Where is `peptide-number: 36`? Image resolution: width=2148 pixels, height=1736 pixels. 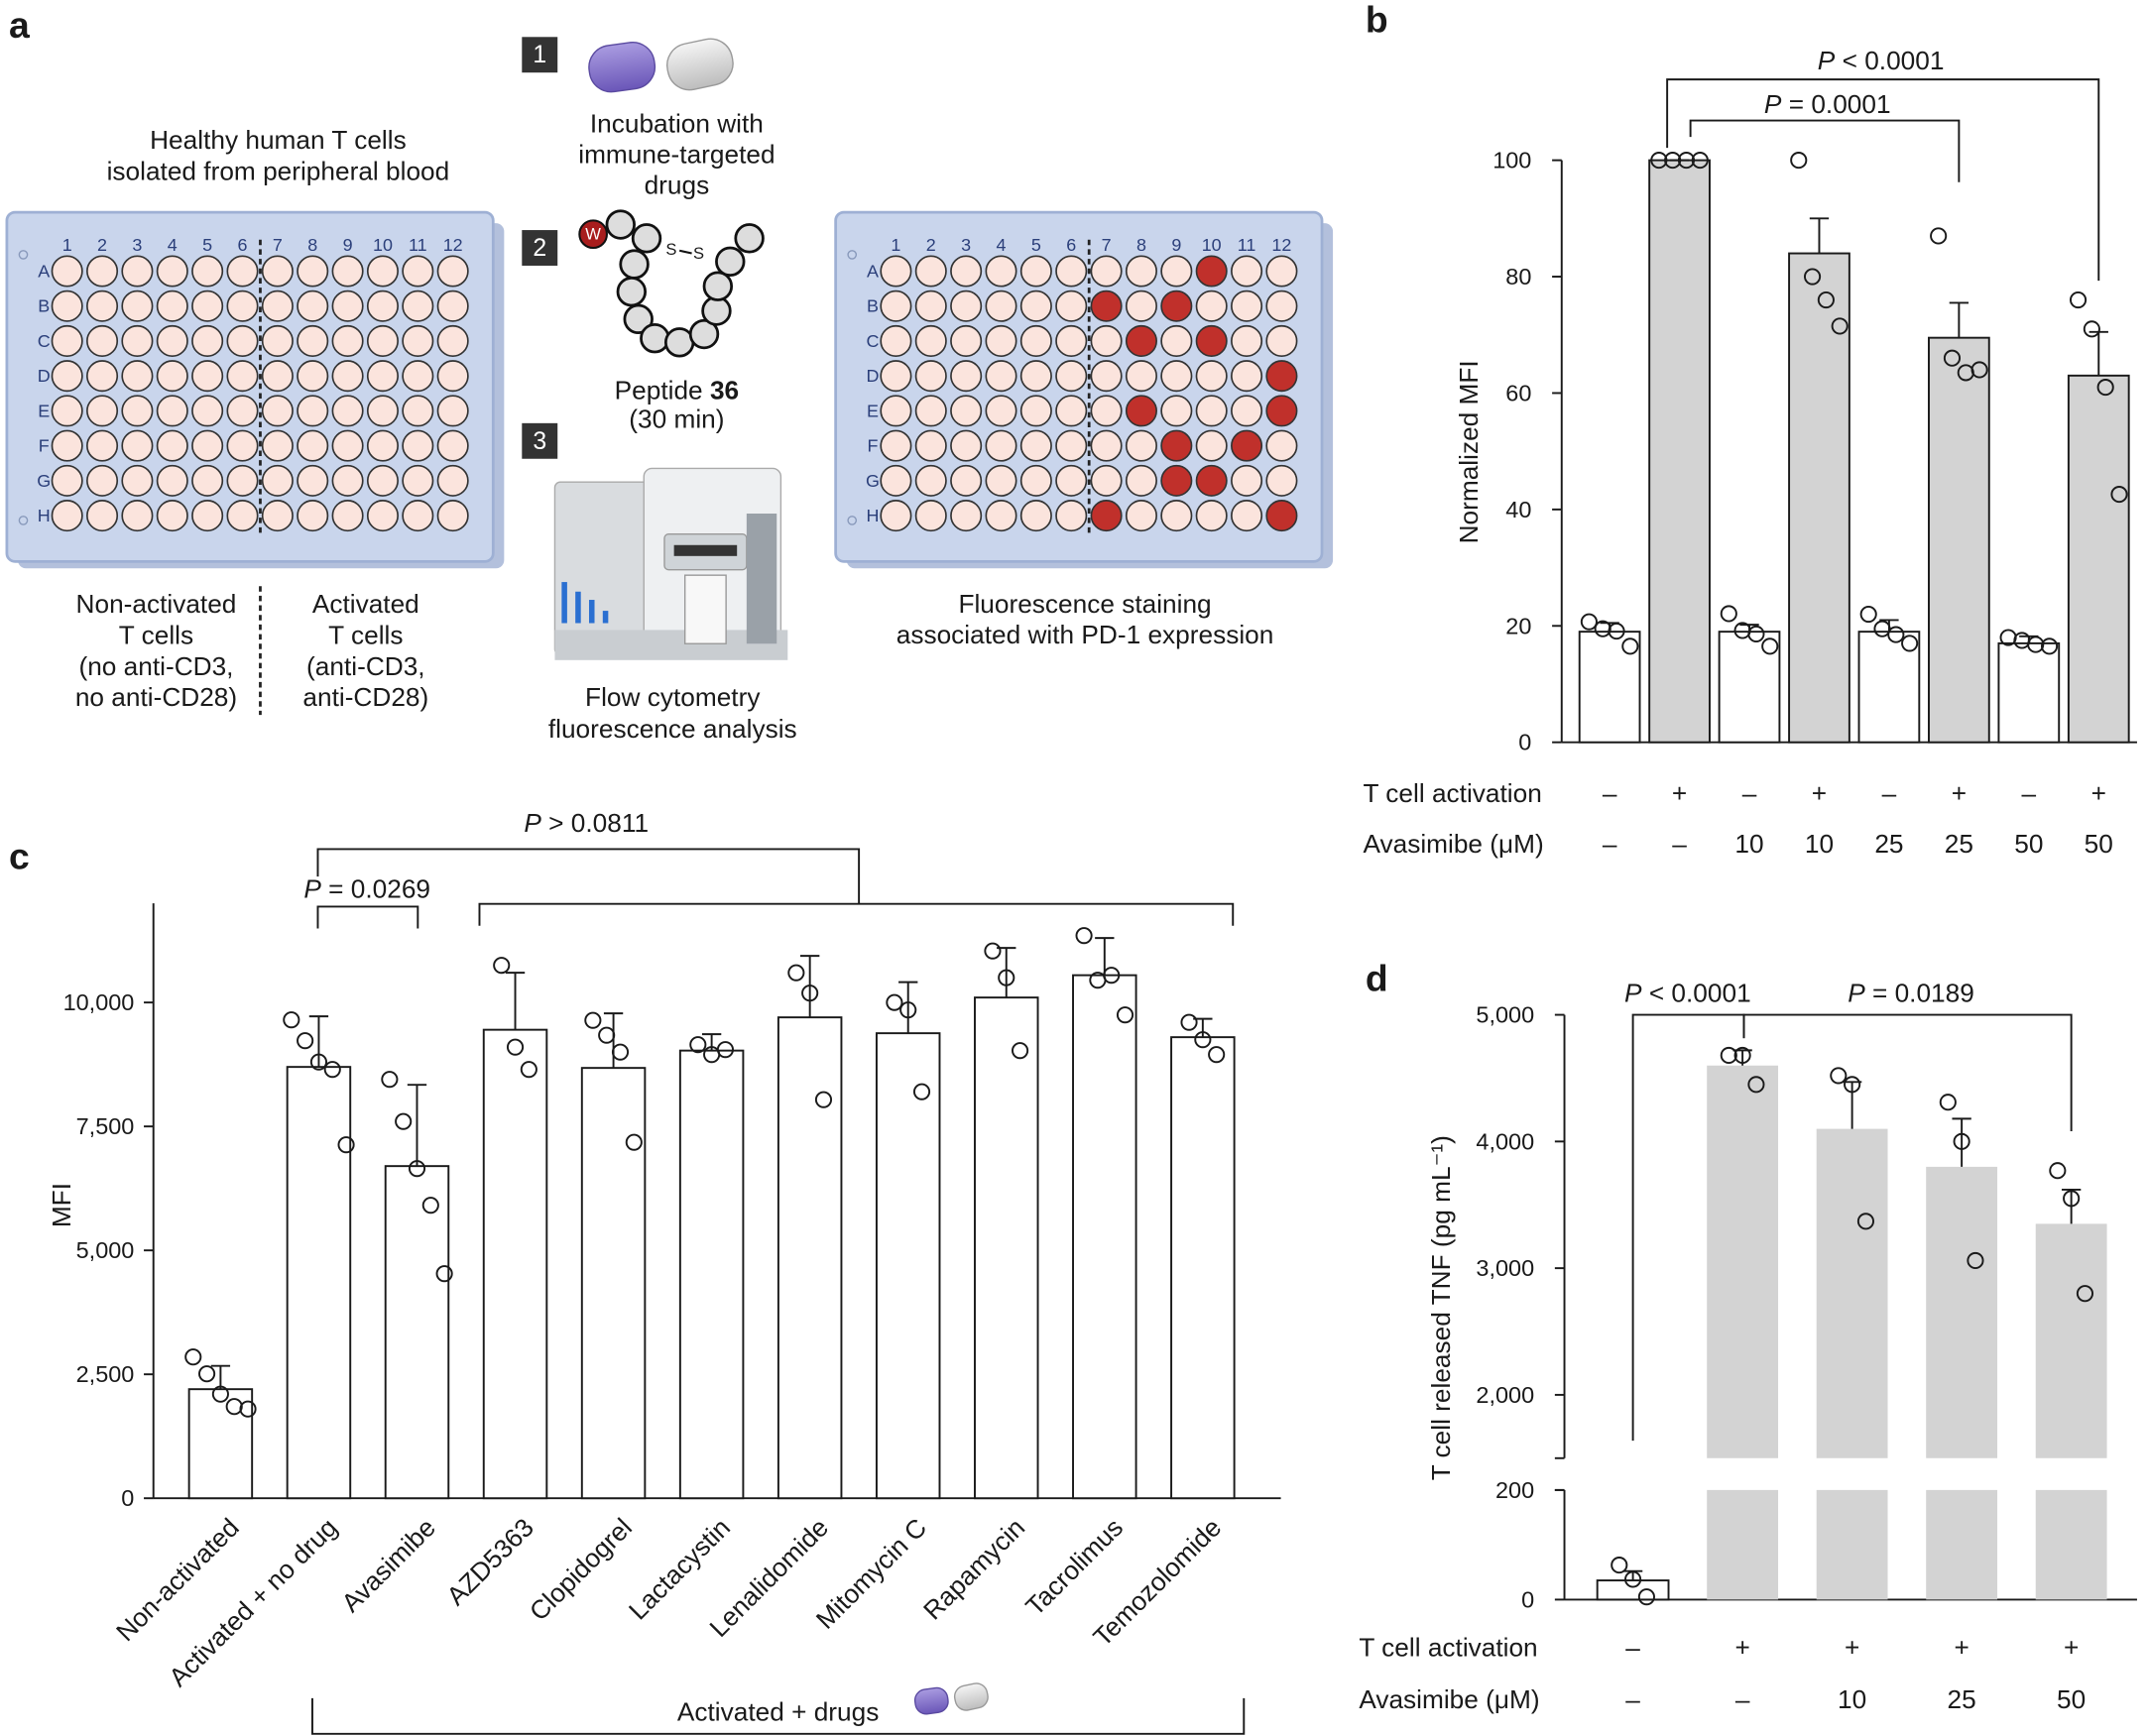 peptide-number: 36 is located at coordinates (724, 390).